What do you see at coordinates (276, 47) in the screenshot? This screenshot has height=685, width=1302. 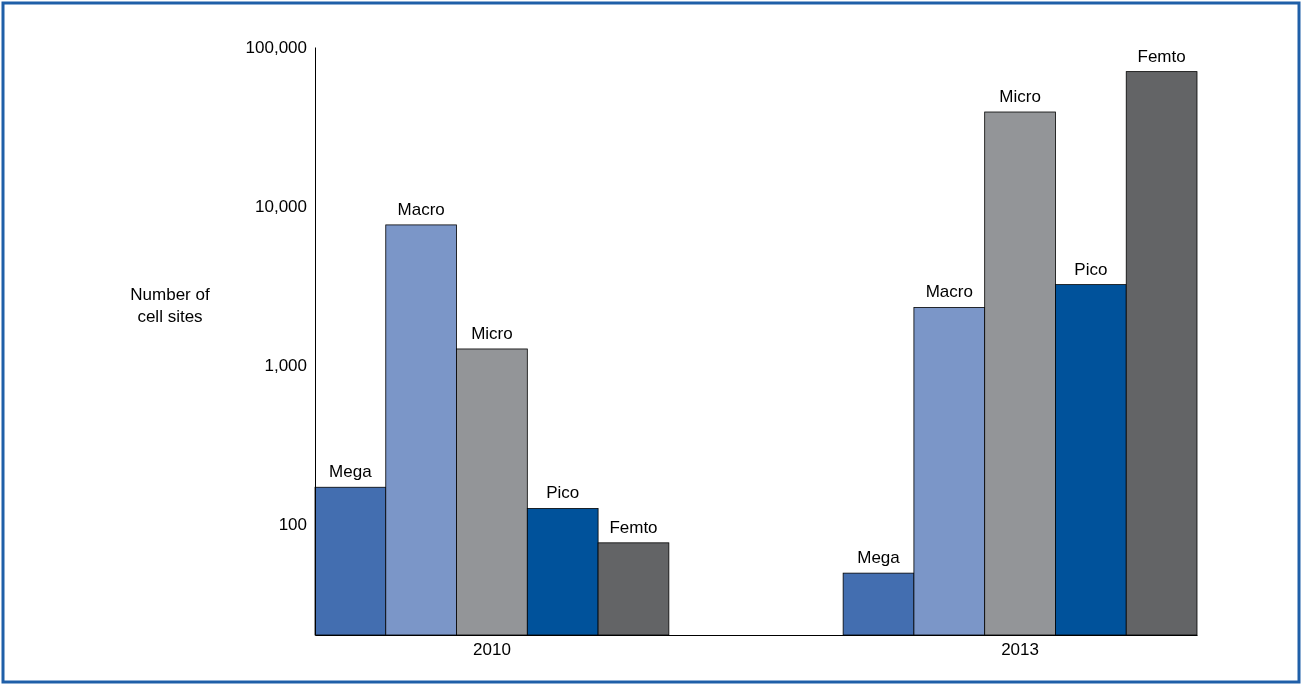 I see `y-tick-label: 100,000` at bounding box center [276, 47].